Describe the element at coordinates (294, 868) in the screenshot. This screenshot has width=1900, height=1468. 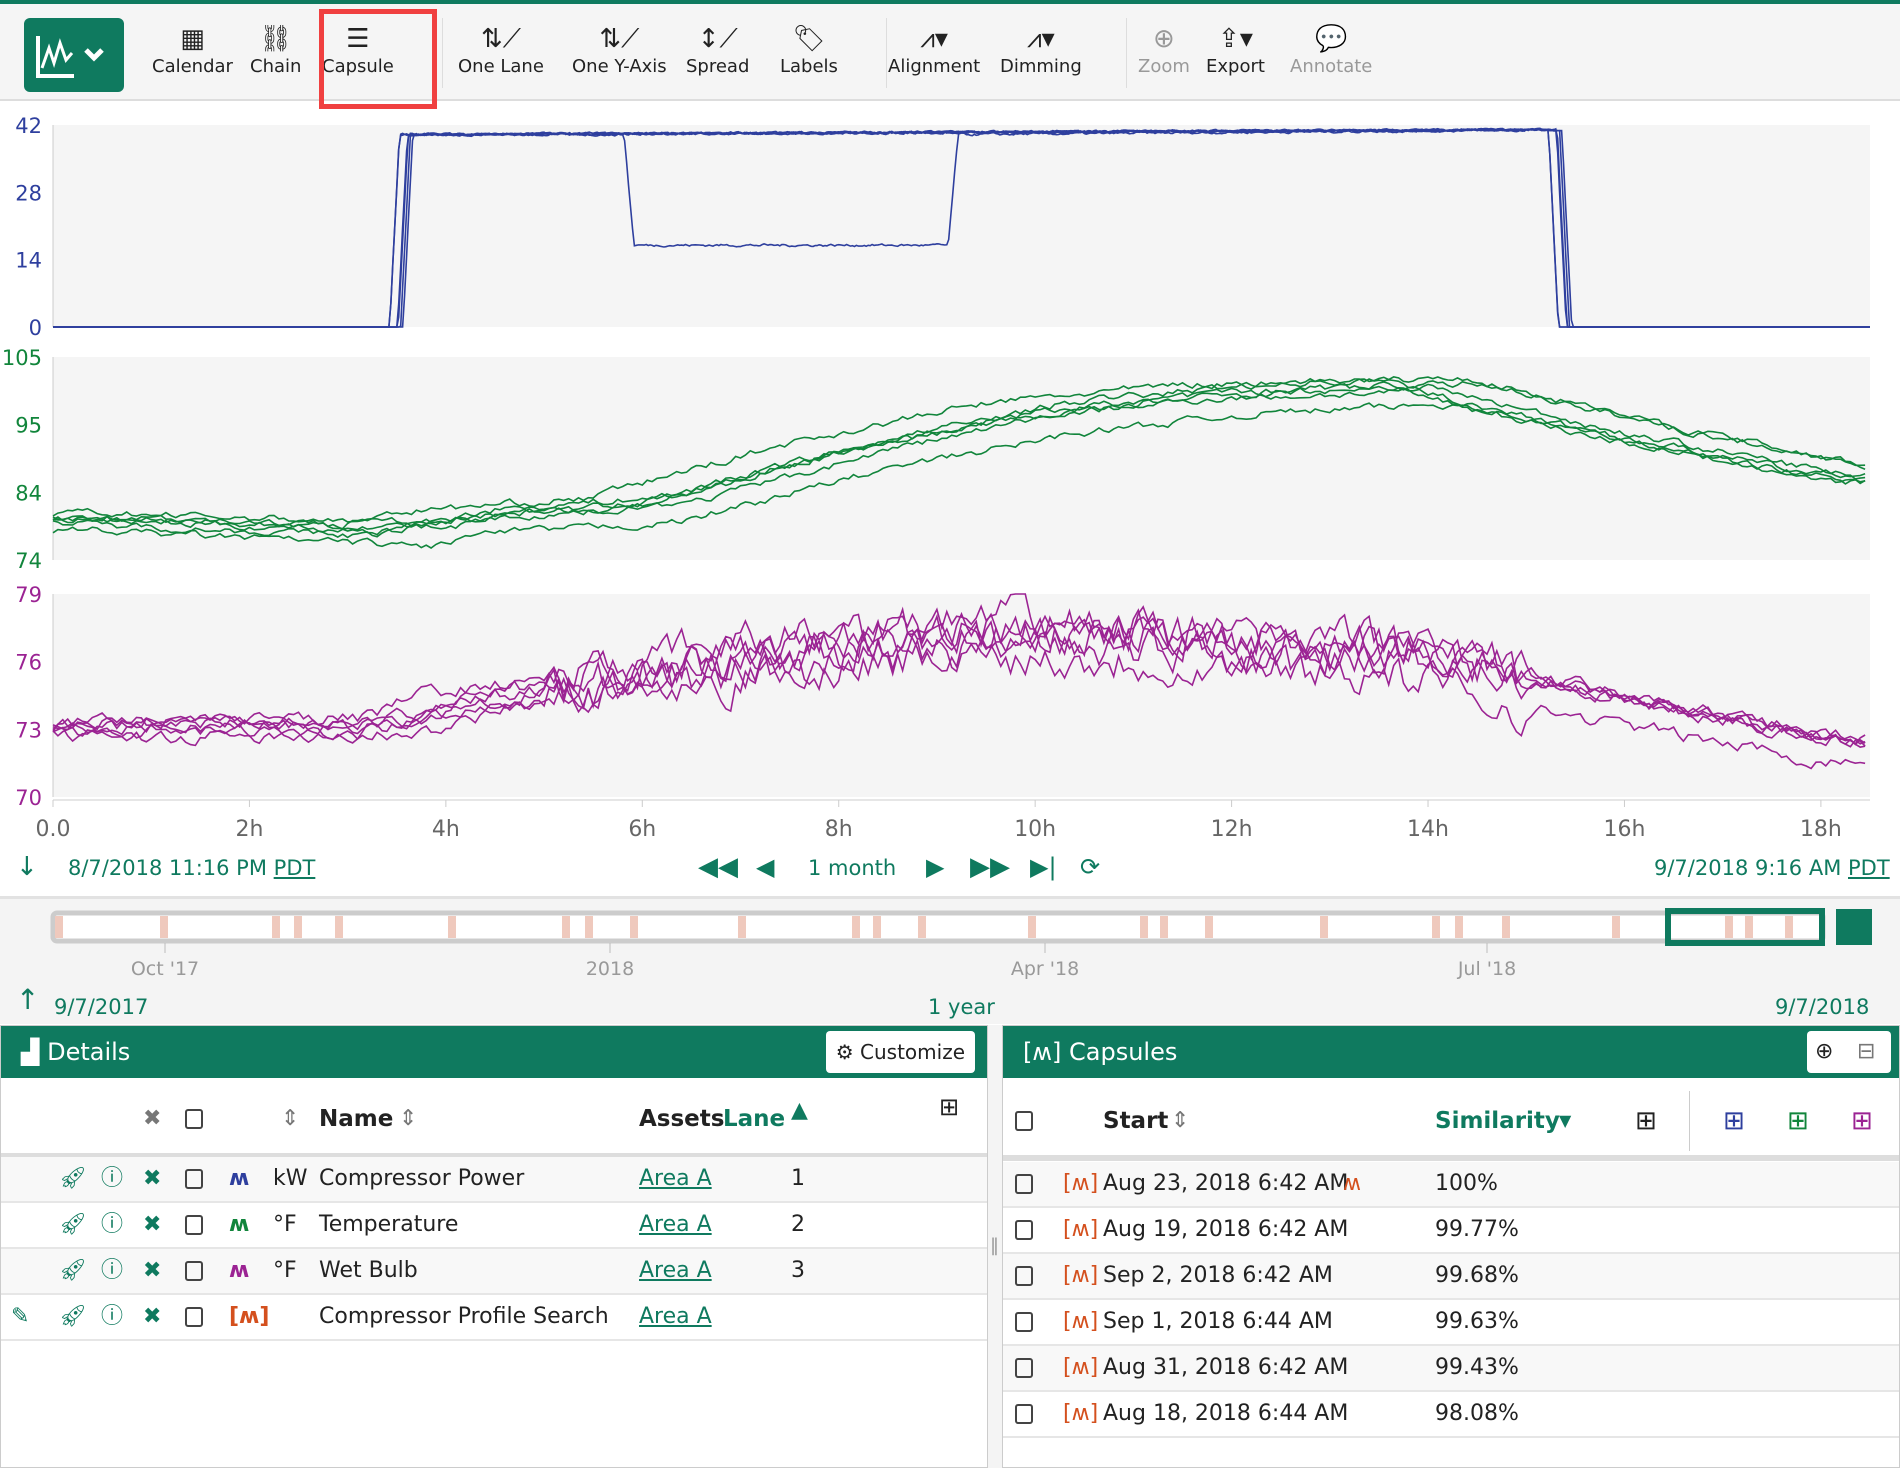
I see `start-tz: PDT` at that location.